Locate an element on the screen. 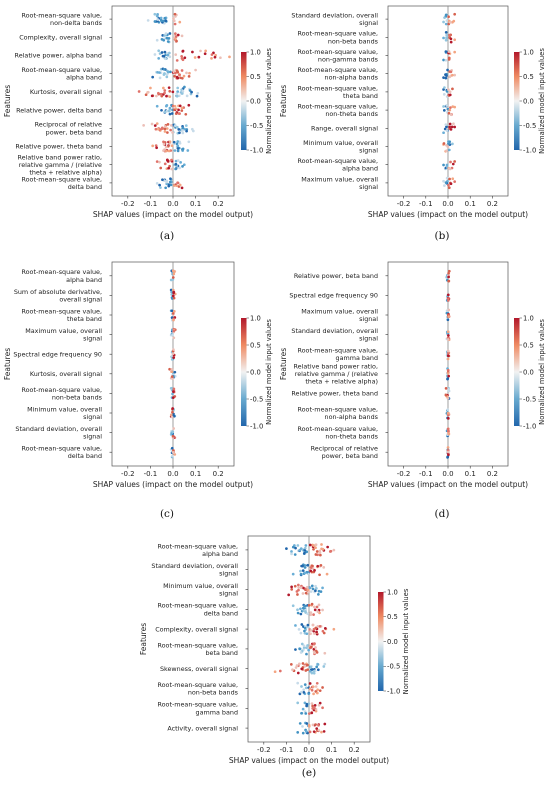 The height and width of the screenshot is (786, 550). feature-label: non-alpha bands is located at coordinates (352, 78).